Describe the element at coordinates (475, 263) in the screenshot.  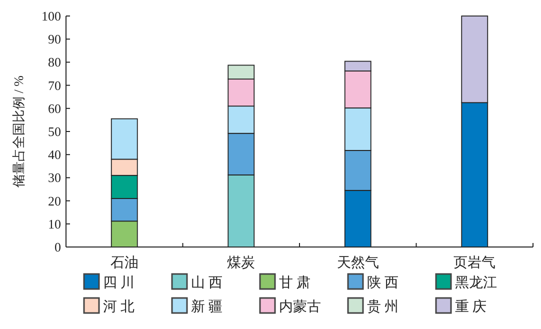
I see `x-tick-label: 页岩气` at that location.